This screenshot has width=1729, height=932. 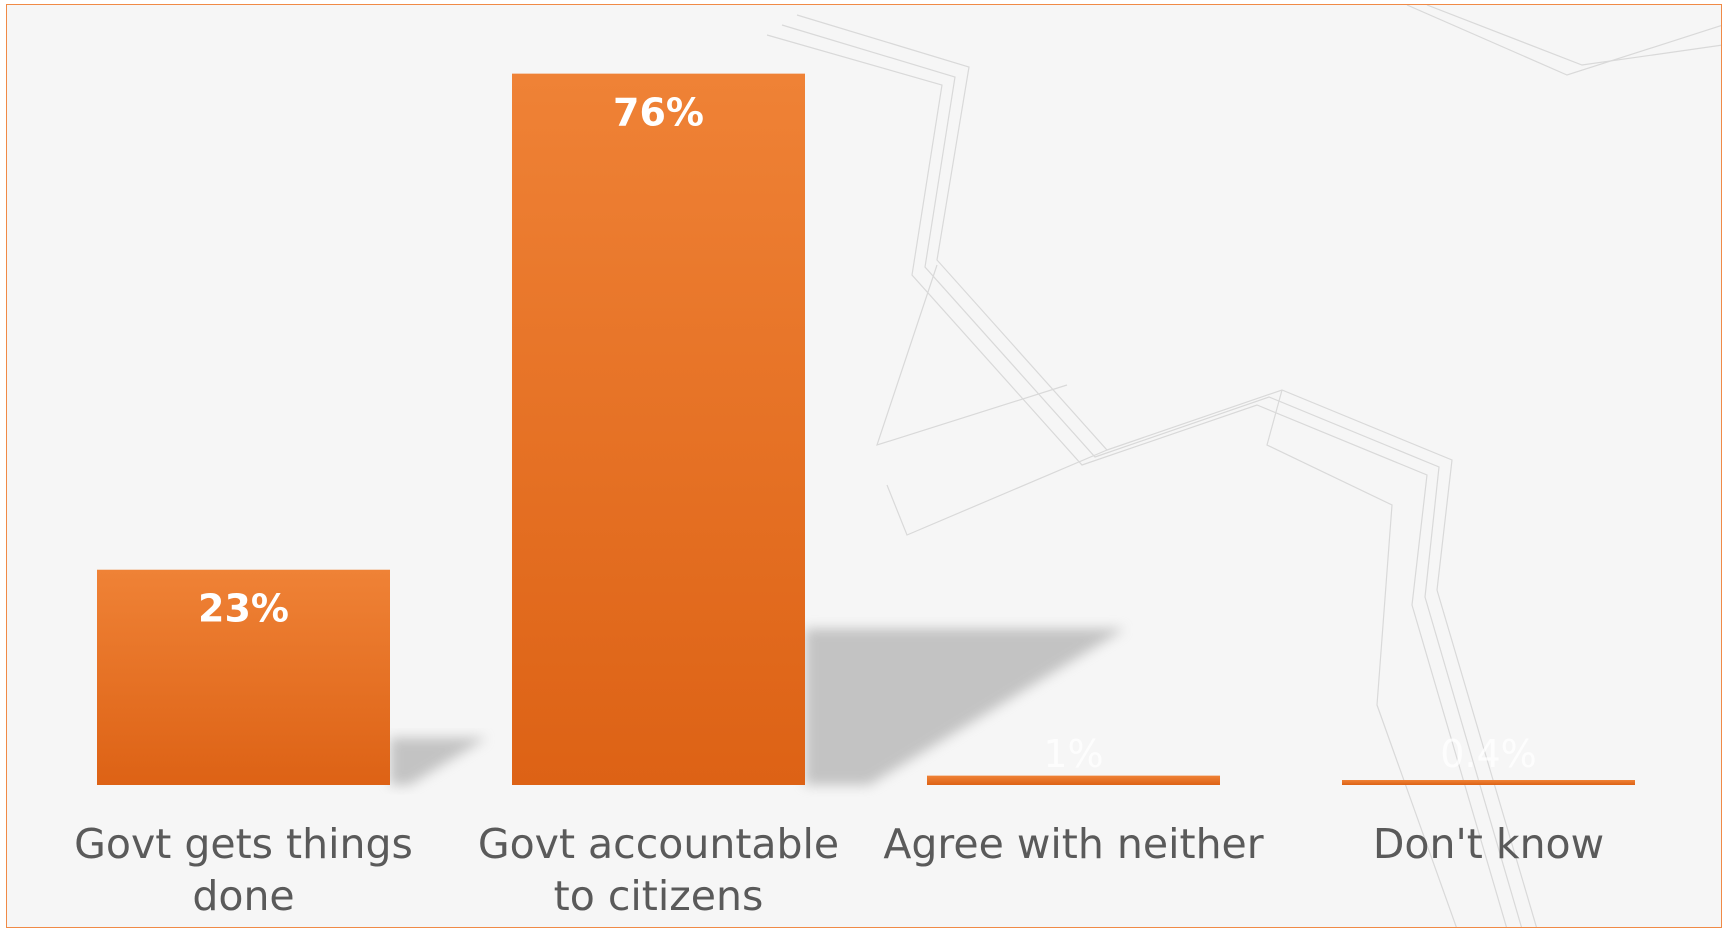 What do you see at coordinates (758, 706) in the screenshot?
I see `bar-shadows` at bounding box center [758, 706].